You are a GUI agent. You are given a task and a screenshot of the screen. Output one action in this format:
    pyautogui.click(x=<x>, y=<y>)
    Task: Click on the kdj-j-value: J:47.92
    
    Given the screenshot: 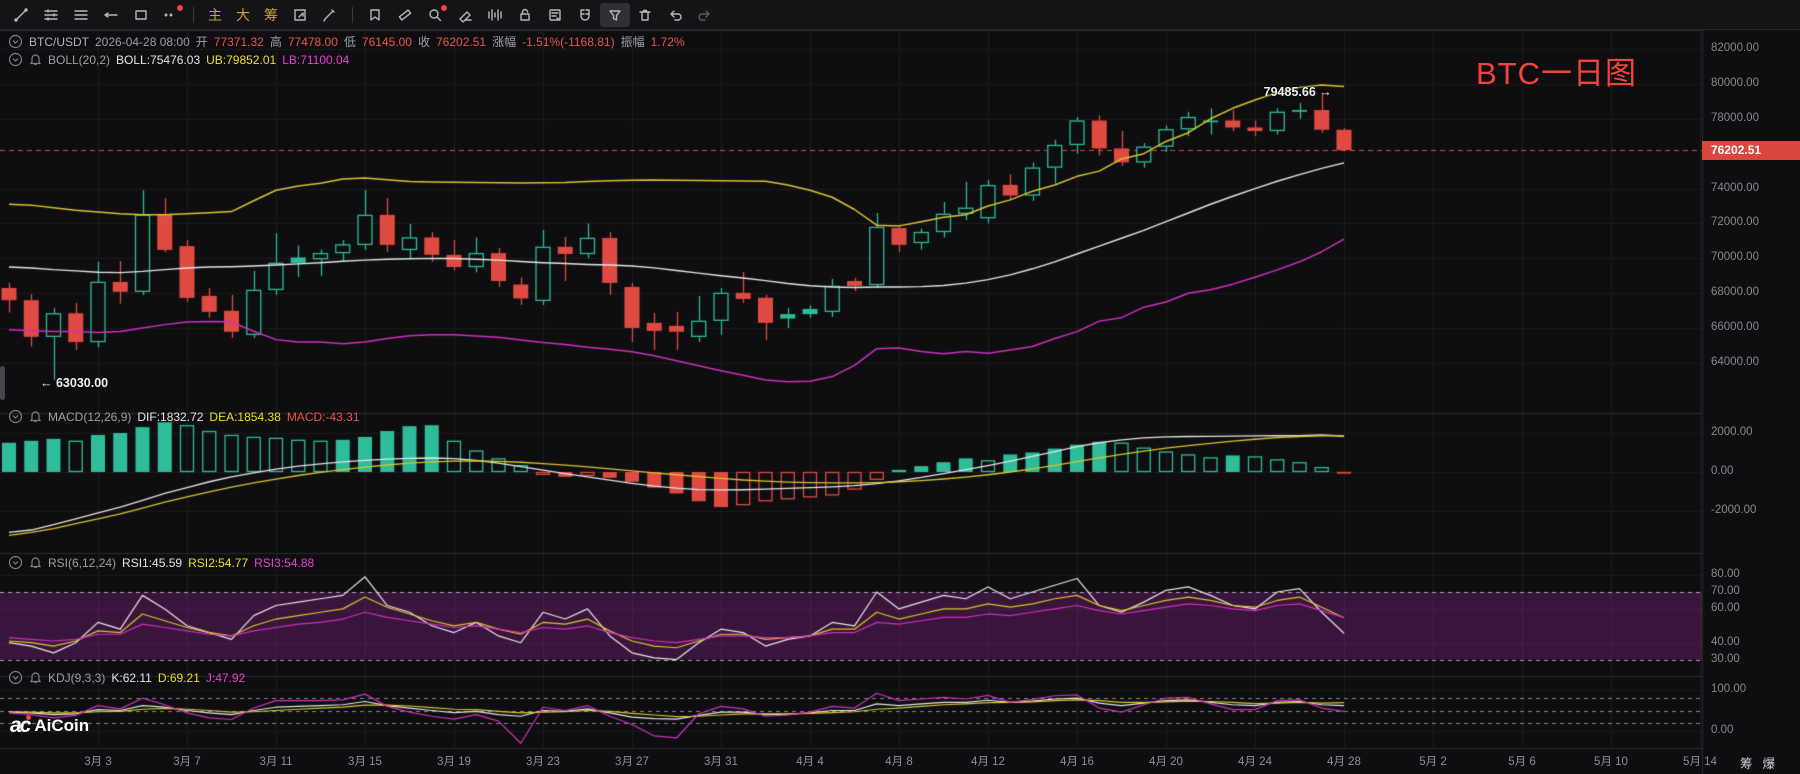 What is the action you would take?
    pyautogui.click(x=225, y=677)
    